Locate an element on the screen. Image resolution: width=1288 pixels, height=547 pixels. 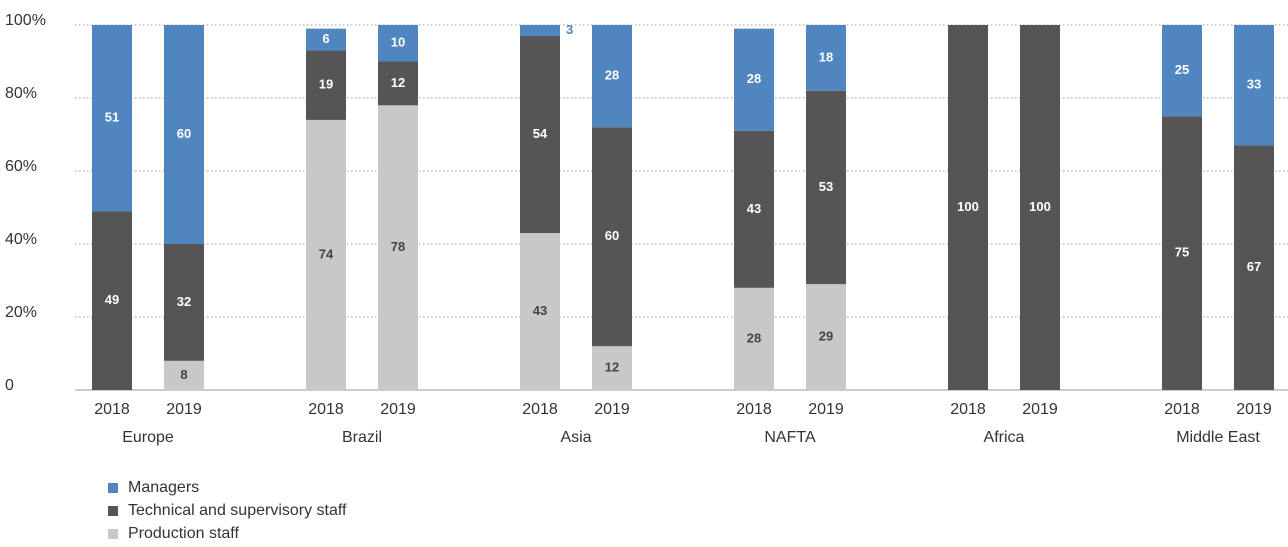
value-label: 53 is located at coordinates (826, 186).